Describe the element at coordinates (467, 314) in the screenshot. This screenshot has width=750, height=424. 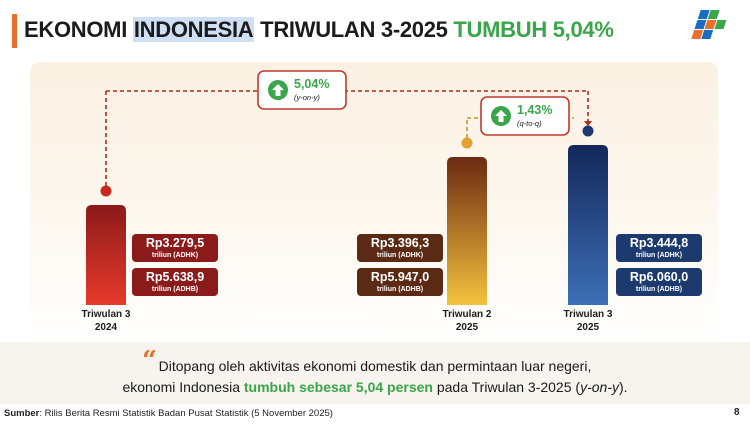
I see `category-label: Triwulan 2` at that location.